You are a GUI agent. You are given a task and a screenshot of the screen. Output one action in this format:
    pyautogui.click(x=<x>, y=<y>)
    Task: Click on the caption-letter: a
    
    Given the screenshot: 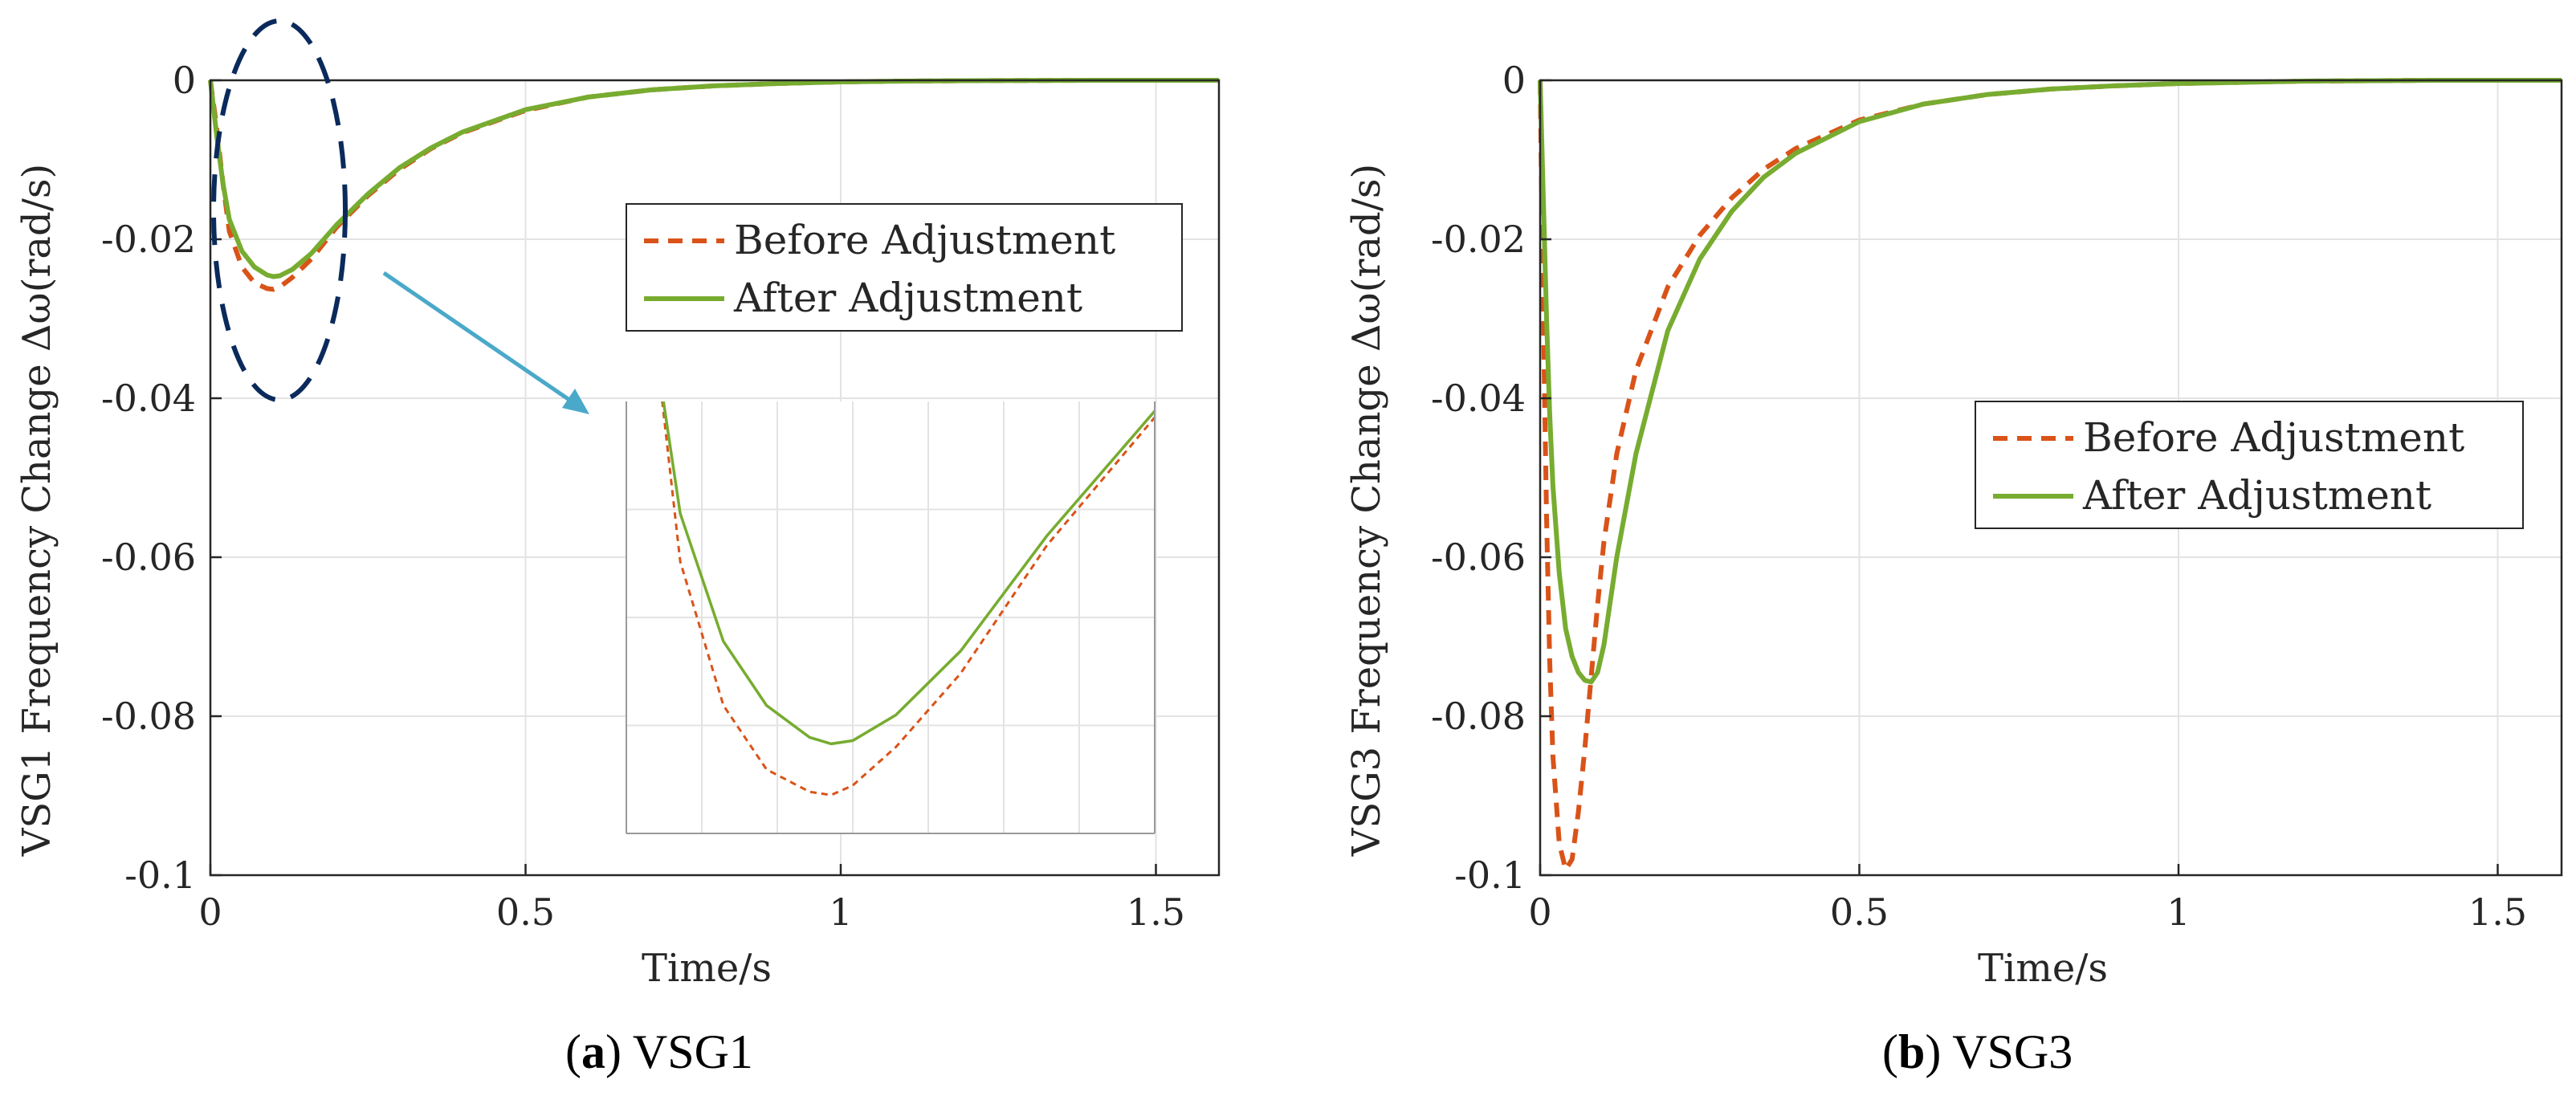 What is the action you would take?
    pyautogui.click(x=593, y=1051)
    